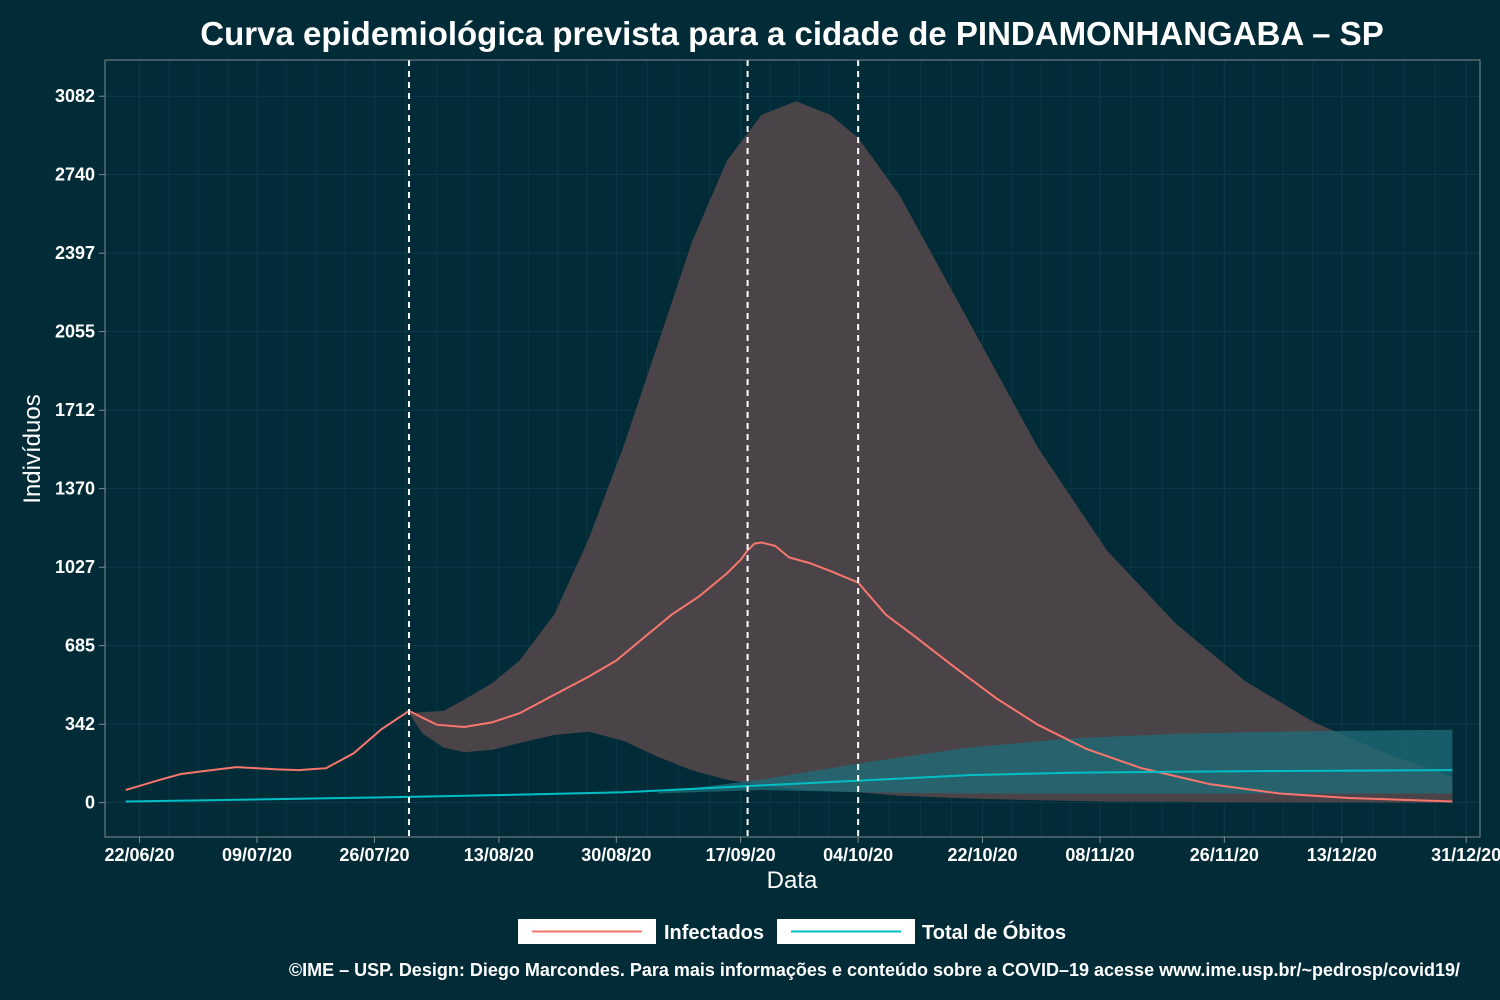  What do you see at coordinates (1465, 855) in the screenshot?
I see `x-tick-label: 31/12/20` at bounding box center [1465, 855].